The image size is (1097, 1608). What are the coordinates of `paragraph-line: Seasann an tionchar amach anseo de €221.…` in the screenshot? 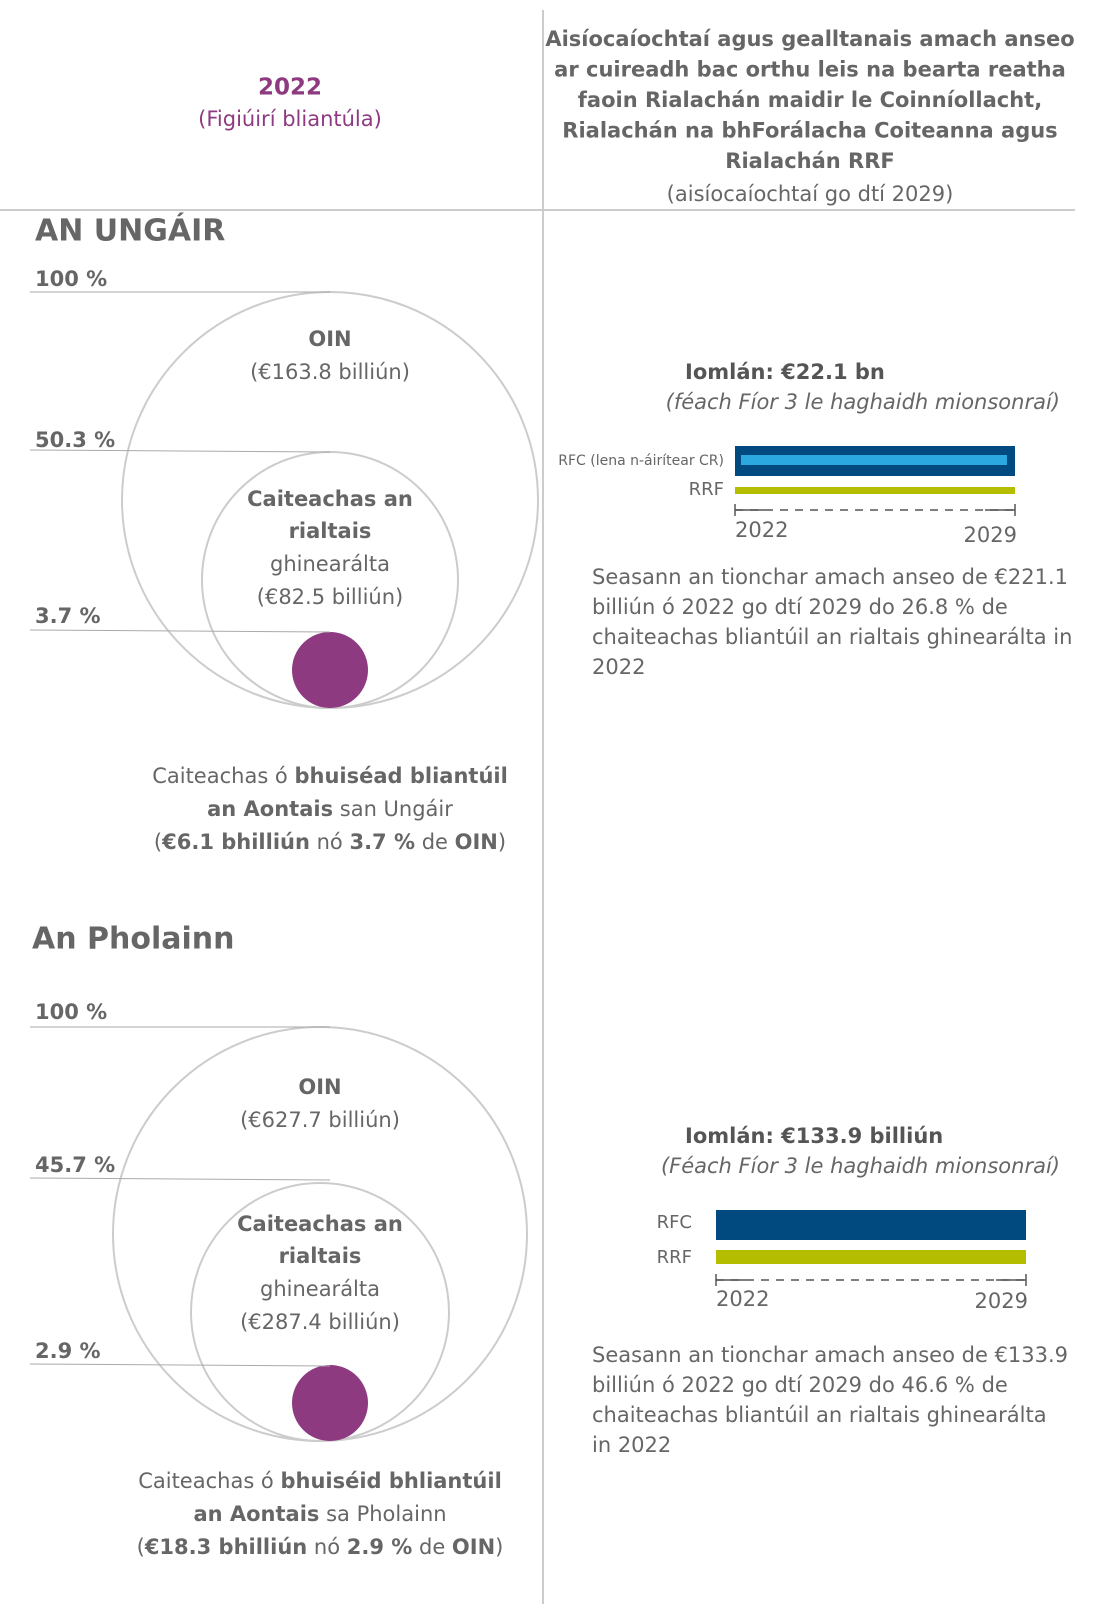 It's located at (830, 577).